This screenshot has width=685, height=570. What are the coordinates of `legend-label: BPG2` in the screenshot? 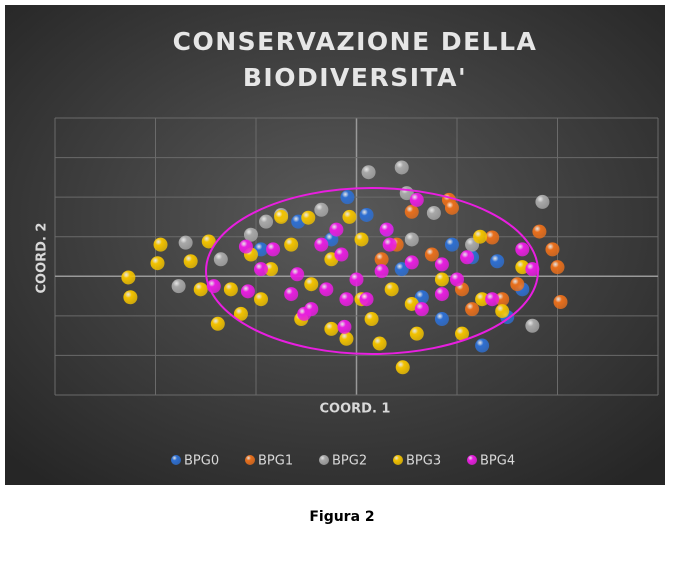 It's located at (349, 461).